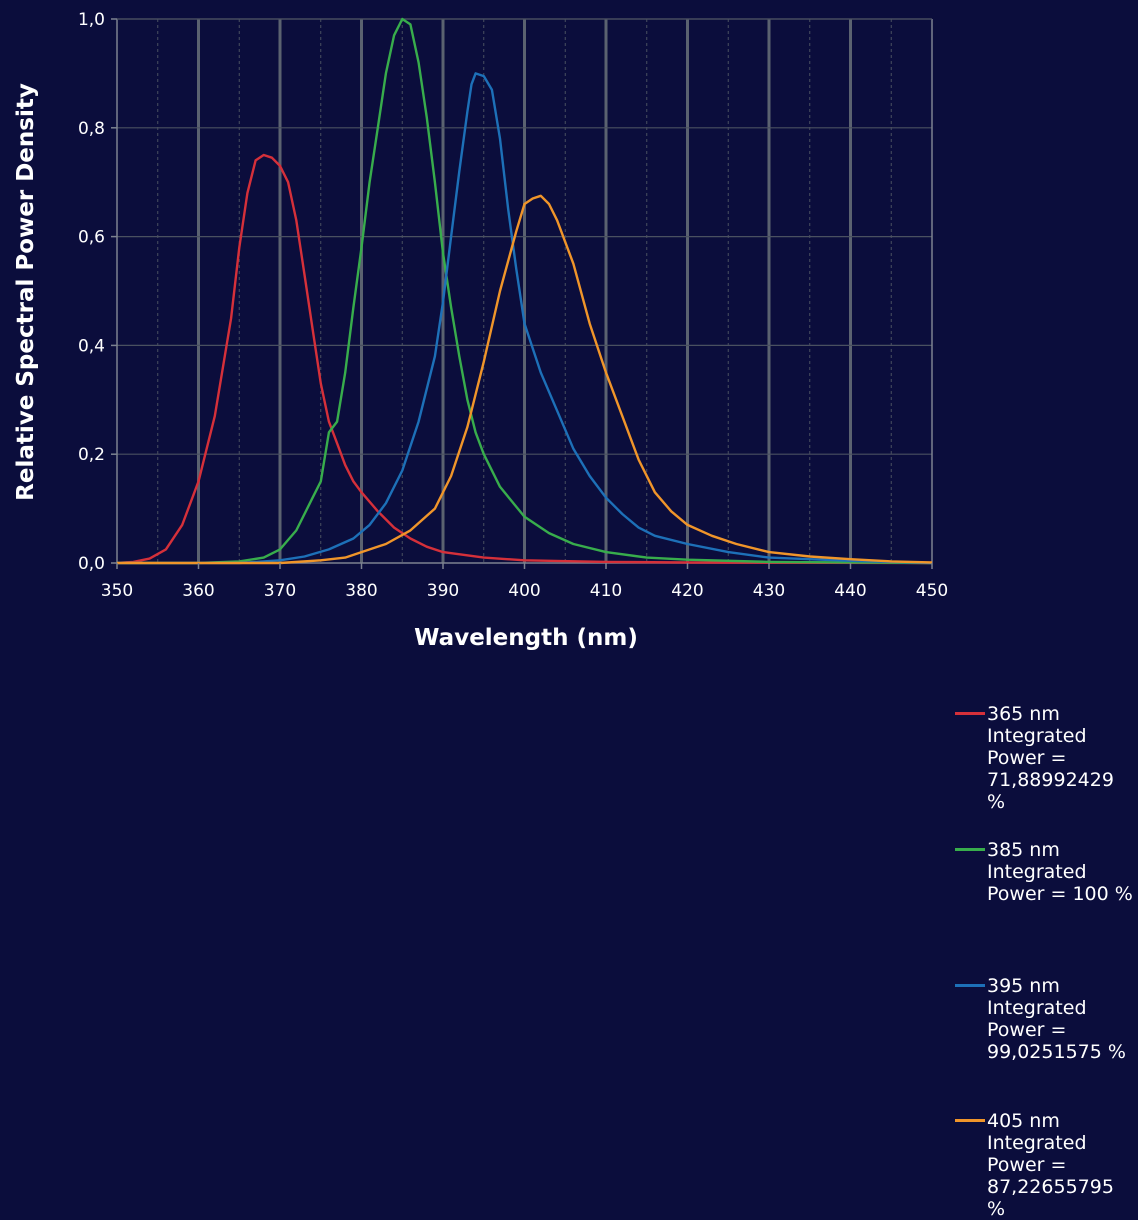 This screenshot has height=1220, width=1138. I want to click on legend-series-name: 385 nm, so click(1023, 850).